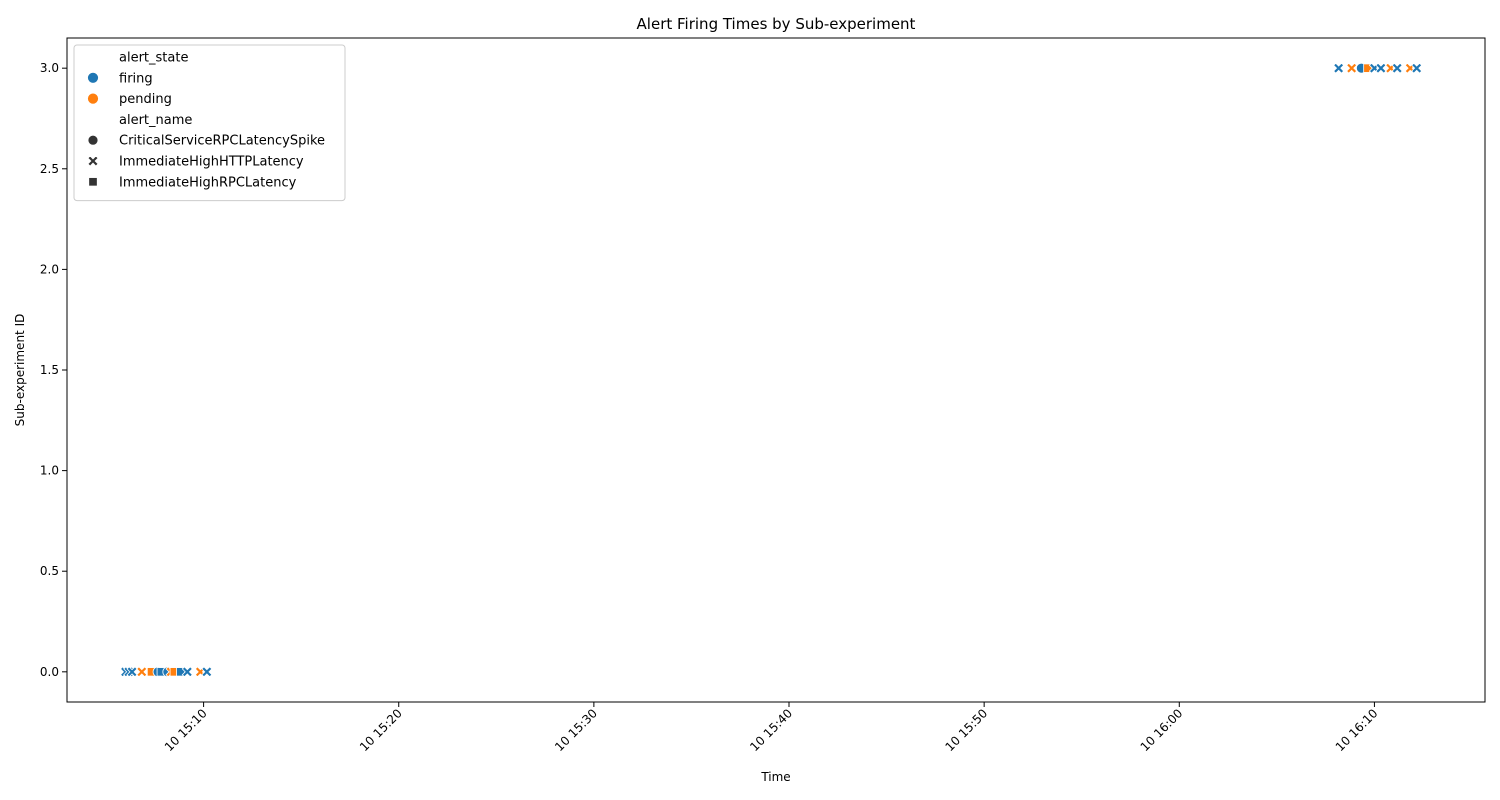 The image size is (1500, 800). What do you see at coordinates (145, 99) in the screenshot?
I see `legend-entry-label: pending` at bounding box center [145, 99].